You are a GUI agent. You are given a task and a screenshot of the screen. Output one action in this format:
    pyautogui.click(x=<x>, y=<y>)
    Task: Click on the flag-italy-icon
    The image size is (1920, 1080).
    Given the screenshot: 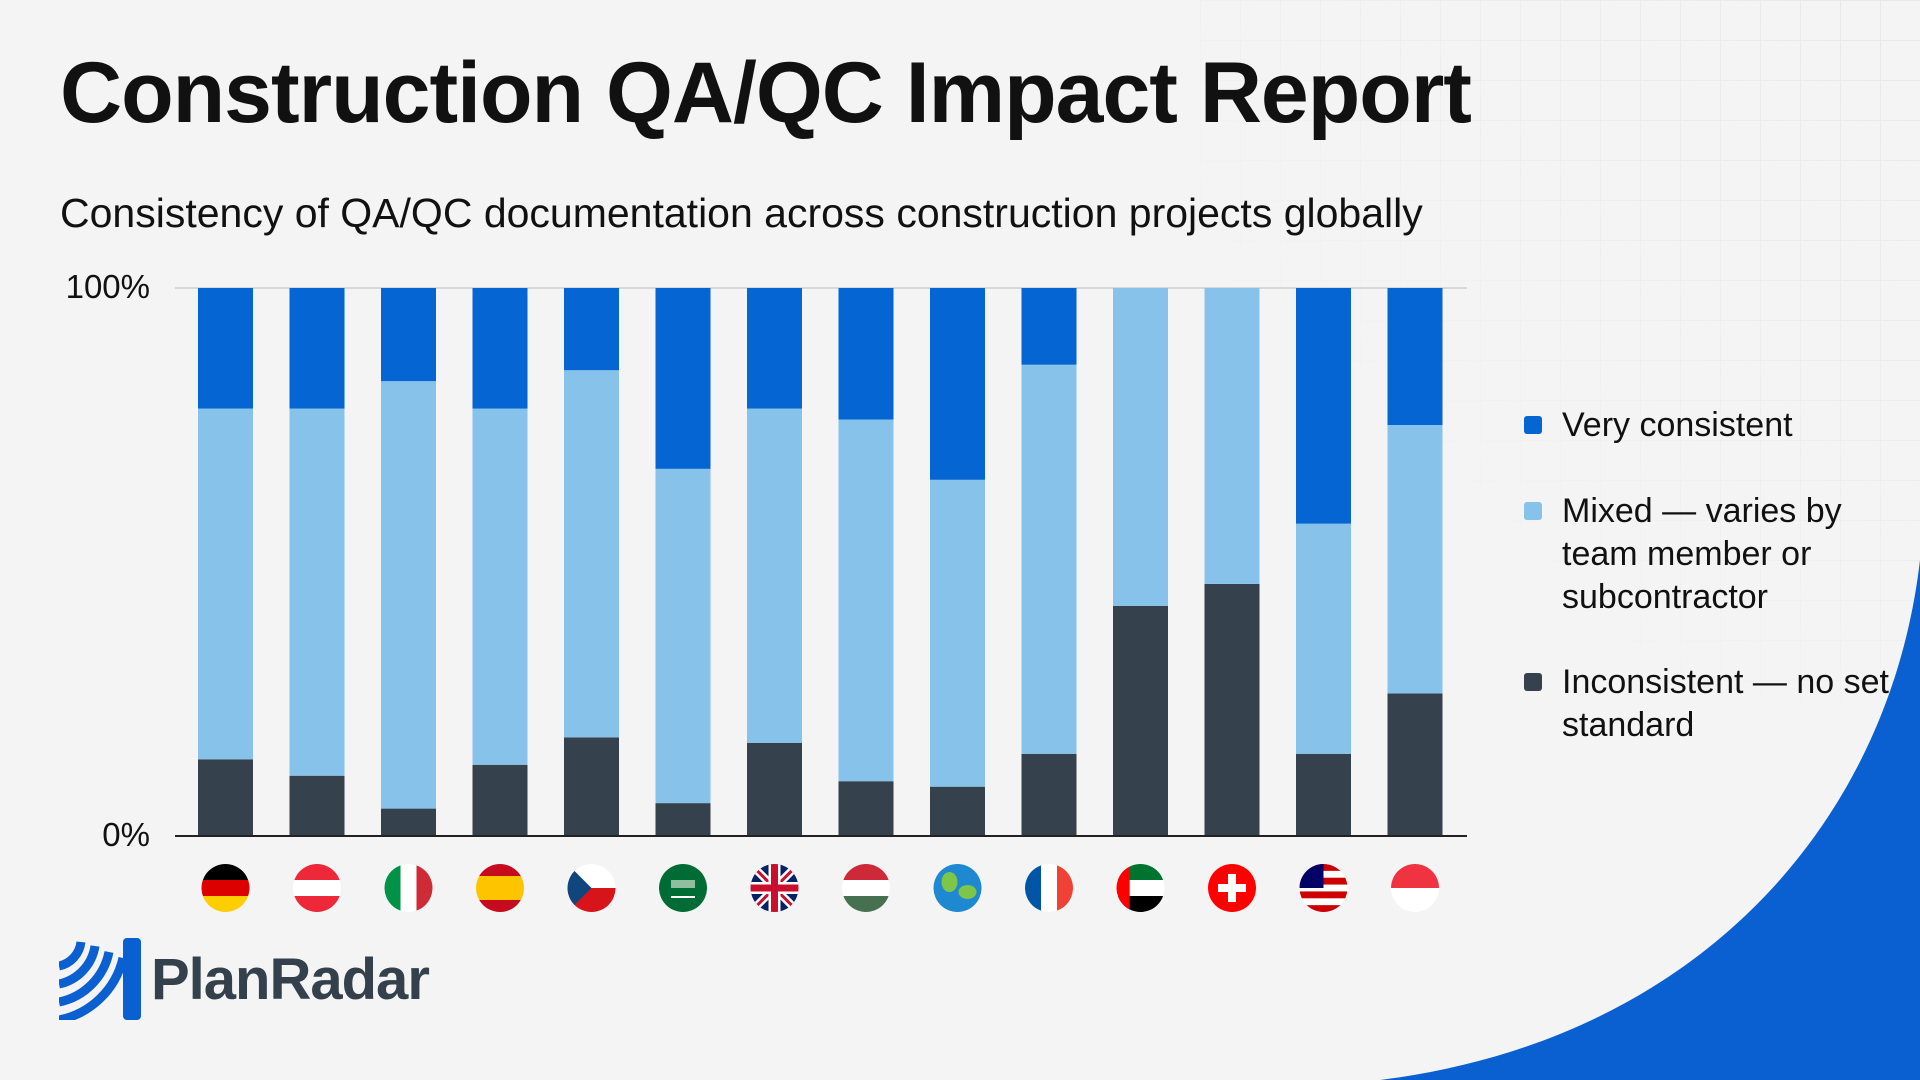 What is the action you would take?
    pyautogui.click(x=408, y=888)
    